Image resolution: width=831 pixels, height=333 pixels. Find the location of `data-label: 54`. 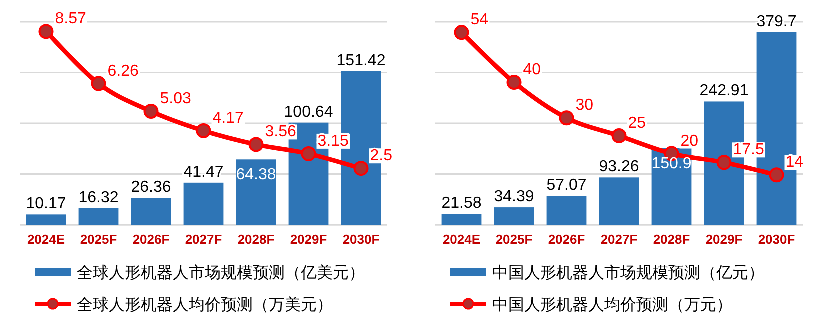

data-label: 54 is located at coordinates (479, 20).